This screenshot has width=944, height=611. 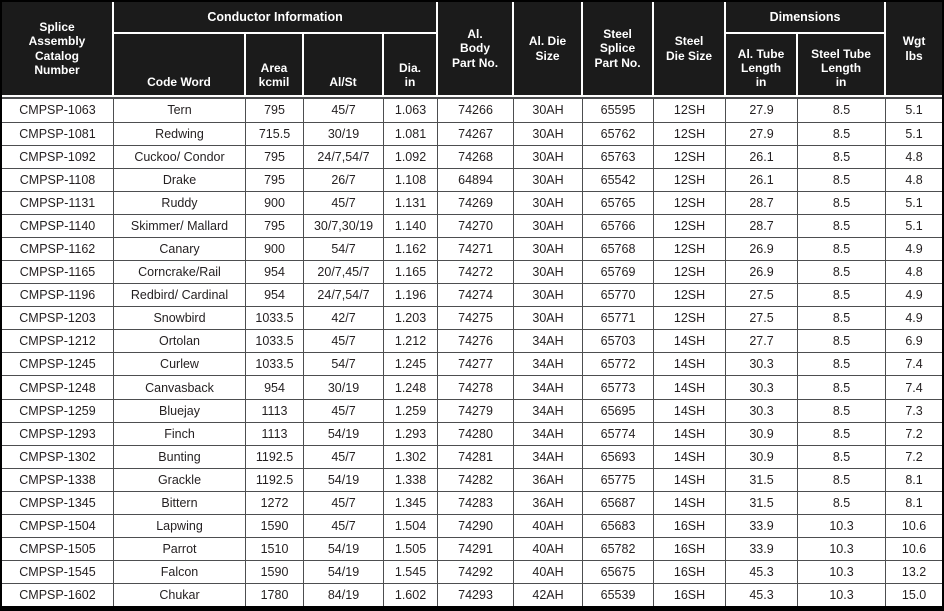 I want to click on cell-catalog-number: CMPSP-1545, so click(x=58, y=572).